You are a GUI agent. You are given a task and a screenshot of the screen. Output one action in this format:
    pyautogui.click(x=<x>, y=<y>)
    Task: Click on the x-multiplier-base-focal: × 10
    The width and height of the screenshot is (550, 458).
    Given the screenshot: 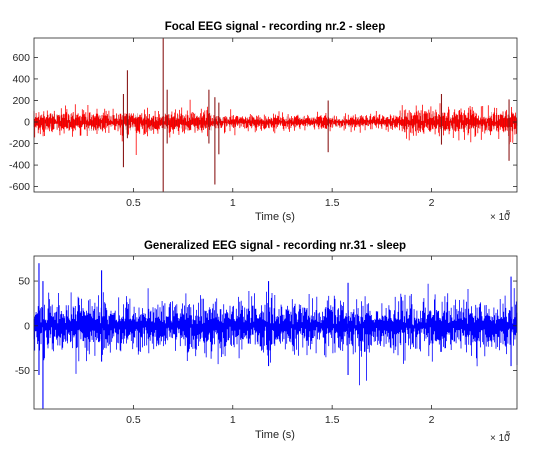 What is the action you would take?
    pyautogui.click(x=500, y=217)
    